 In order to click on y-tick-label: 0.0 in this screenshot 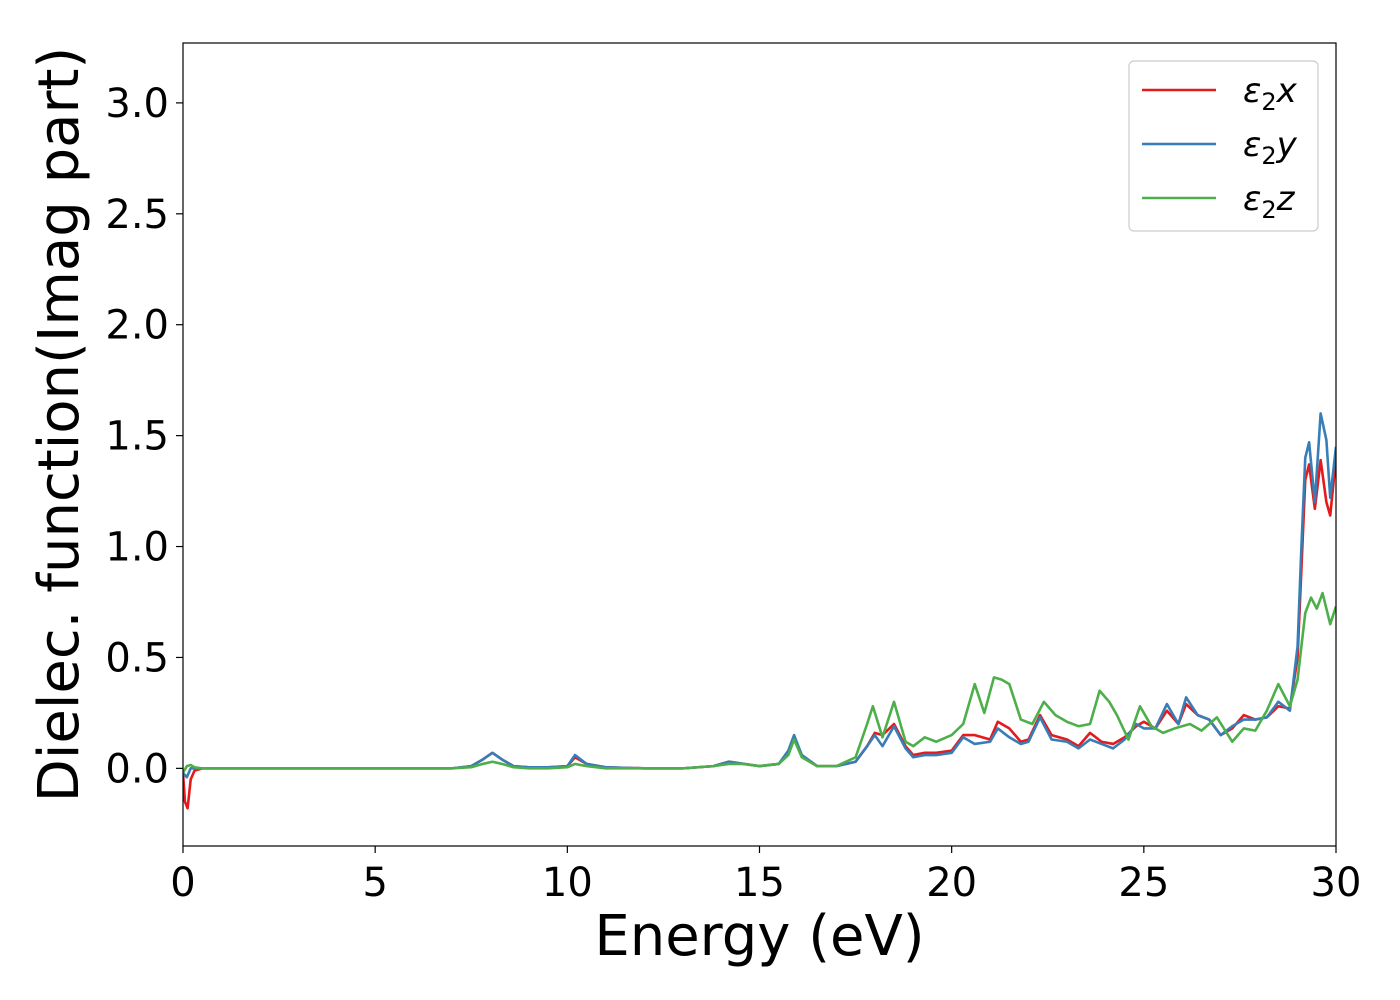, I will do `click(137, 769)`.